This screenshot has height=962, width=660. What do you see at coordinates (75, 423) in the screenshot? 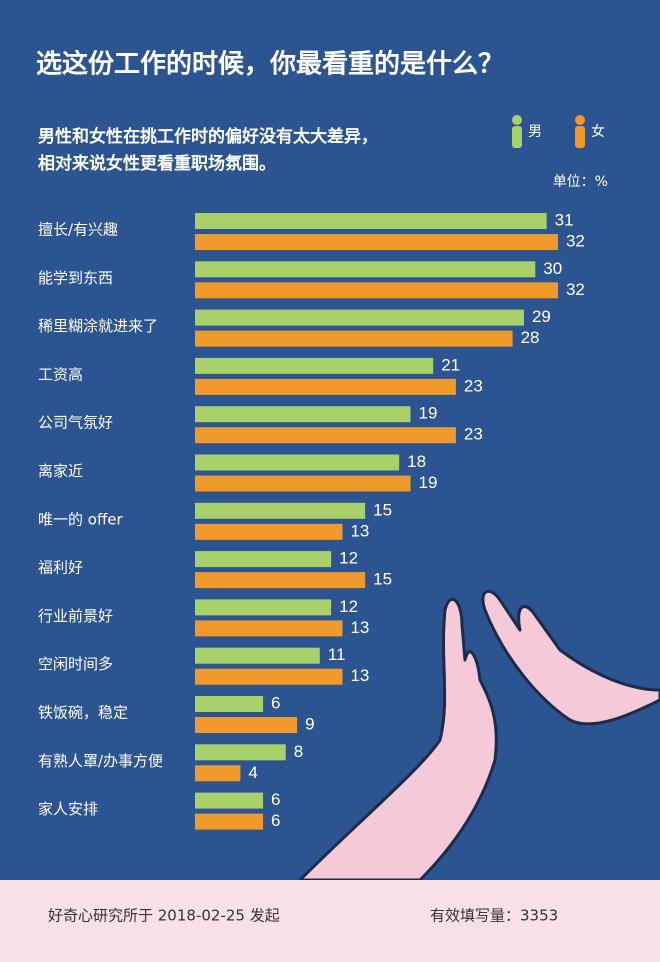
I see `category-label: 公司气氛好` at bounding box center [75, 423].